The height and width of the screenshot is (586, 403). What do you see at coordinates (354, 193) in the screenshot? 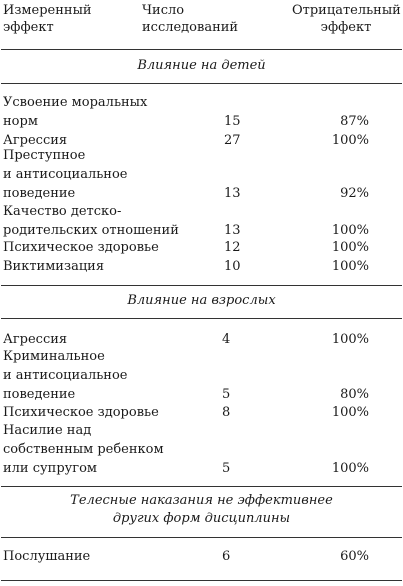
I see `row-effect: 92%` at bounding box center [354, 193].